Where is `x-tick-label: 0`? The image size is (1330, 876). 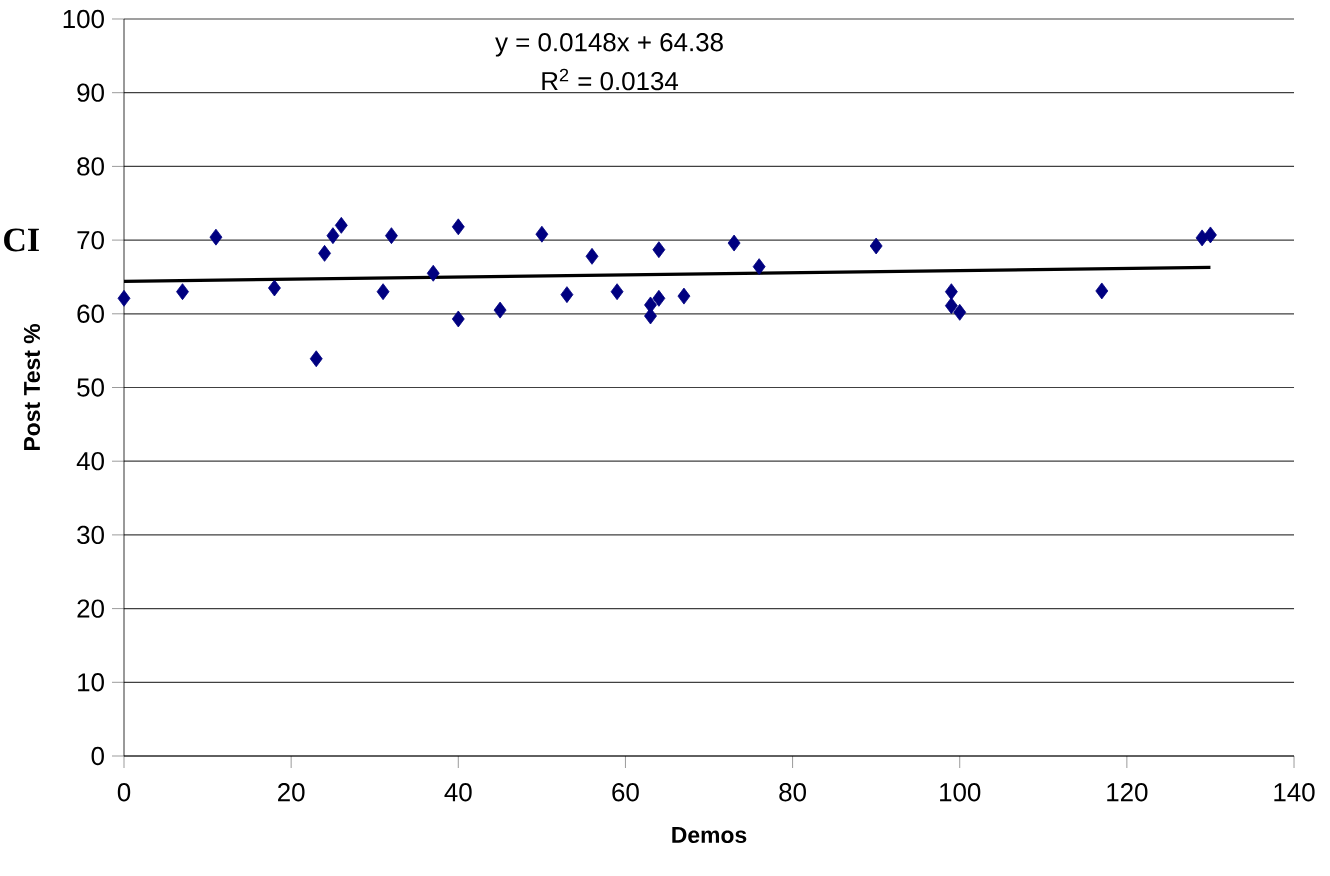 x-tick-label: 0 is located at coordinates (124, 792).